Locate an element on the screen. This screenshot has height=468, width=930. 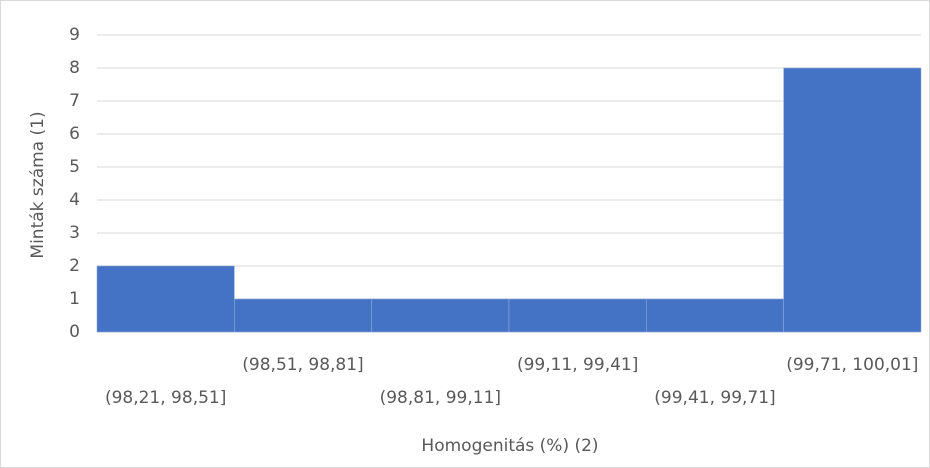
y-tick-label: 1 is located at coordinates (74, 299).